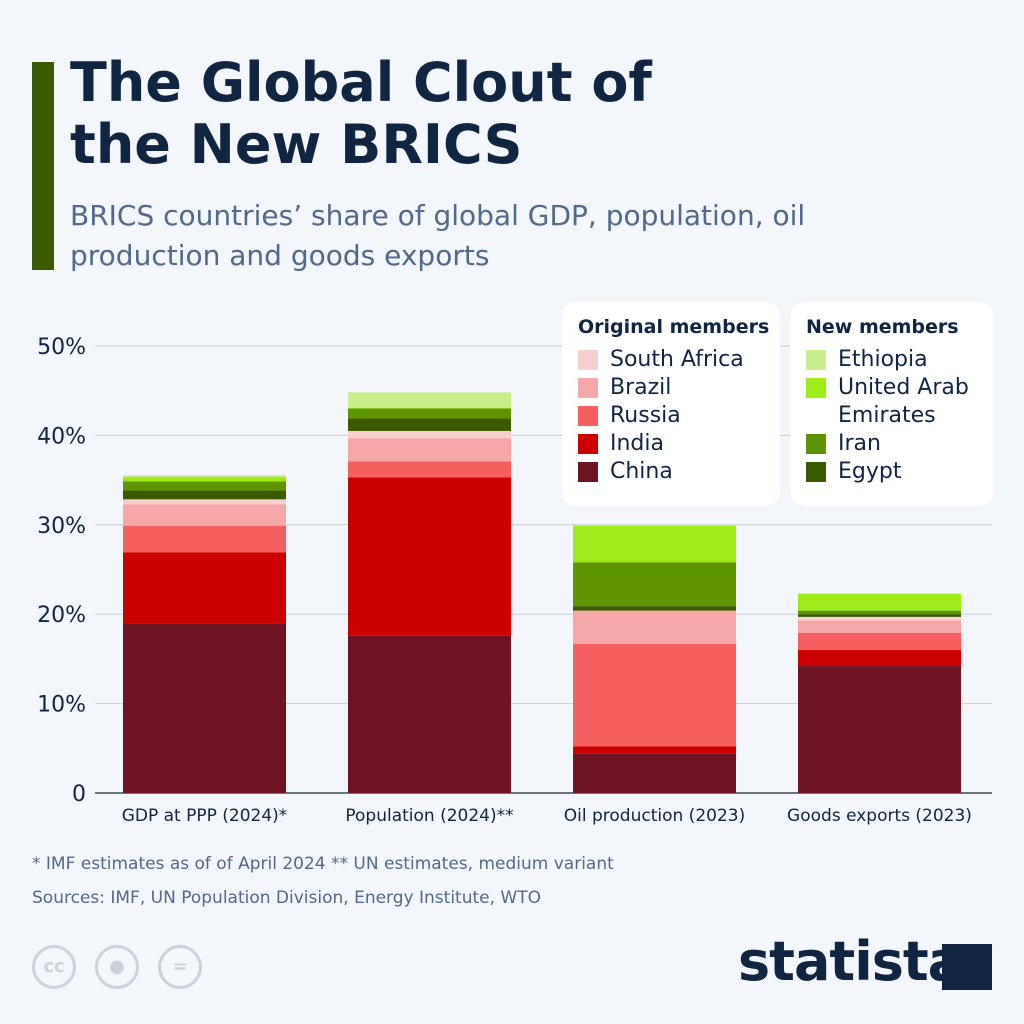  What do you see at coordinates (967, 967) in the screenshot?
I see `statista-logo-mark` at bounding box center [967, 967].